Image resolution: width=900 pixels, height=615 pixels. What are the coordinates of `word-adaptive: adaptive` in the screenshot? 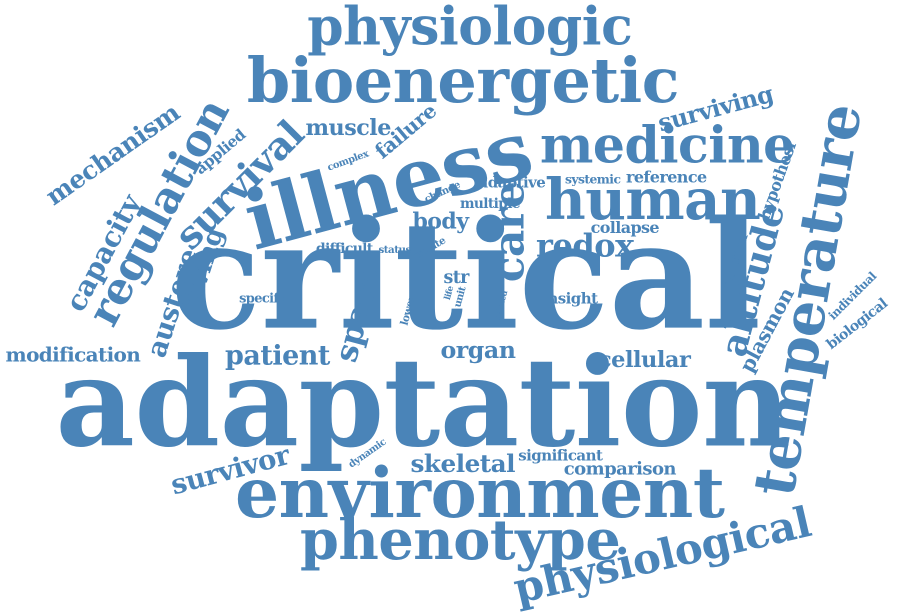 It's located at (511, 183).